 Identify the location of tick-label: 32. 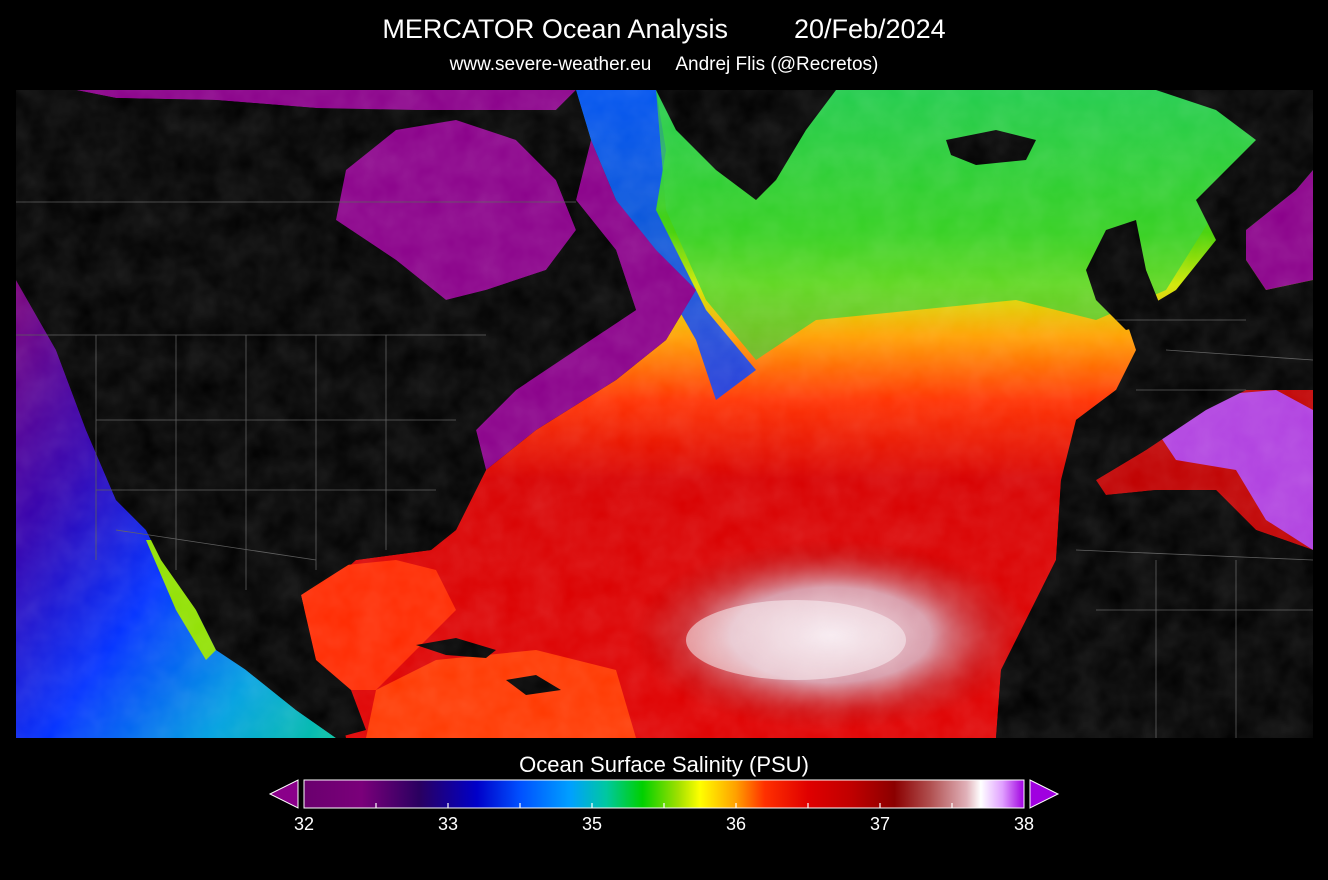
(304, 824).